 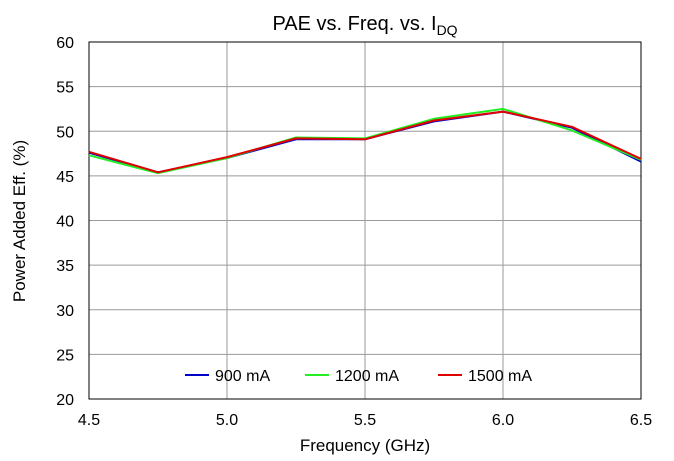 What do you see at coordinates (65, 88) in the screenshot?
I see `y-tick-label: 55` at bounding box center [65, 88].